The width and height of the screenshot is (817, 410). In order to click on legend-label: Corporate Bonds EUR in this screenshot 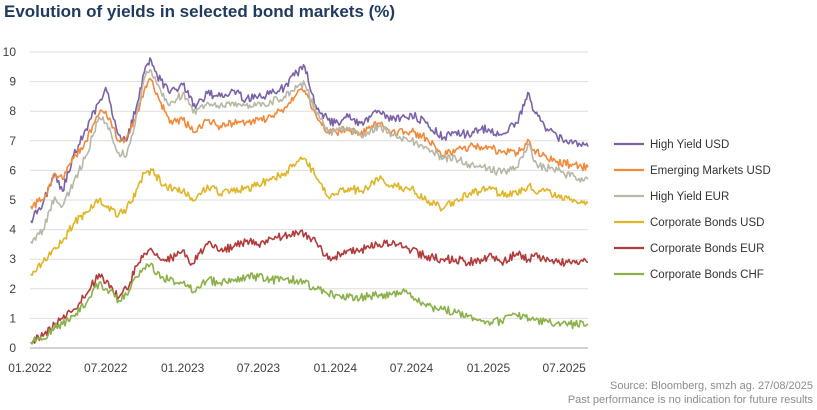, I will do `click(707, 249)`.